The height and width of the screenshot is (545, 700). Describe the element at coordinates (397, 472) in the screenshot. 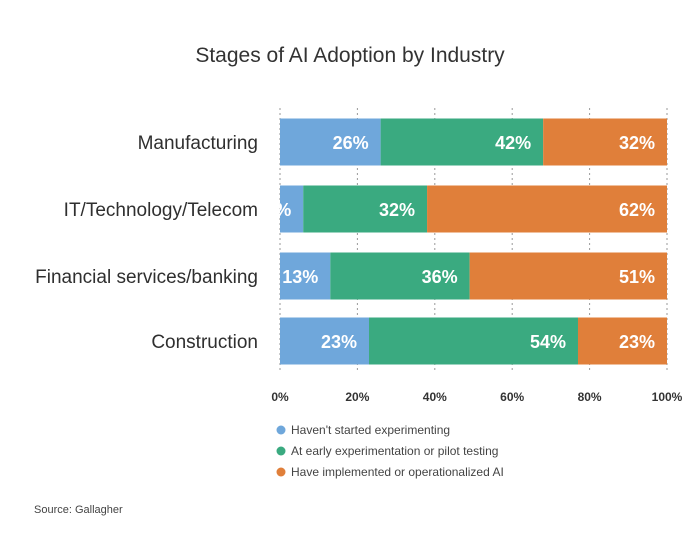

I see `legend-label: Have implemented or operationalized AI` at that location.